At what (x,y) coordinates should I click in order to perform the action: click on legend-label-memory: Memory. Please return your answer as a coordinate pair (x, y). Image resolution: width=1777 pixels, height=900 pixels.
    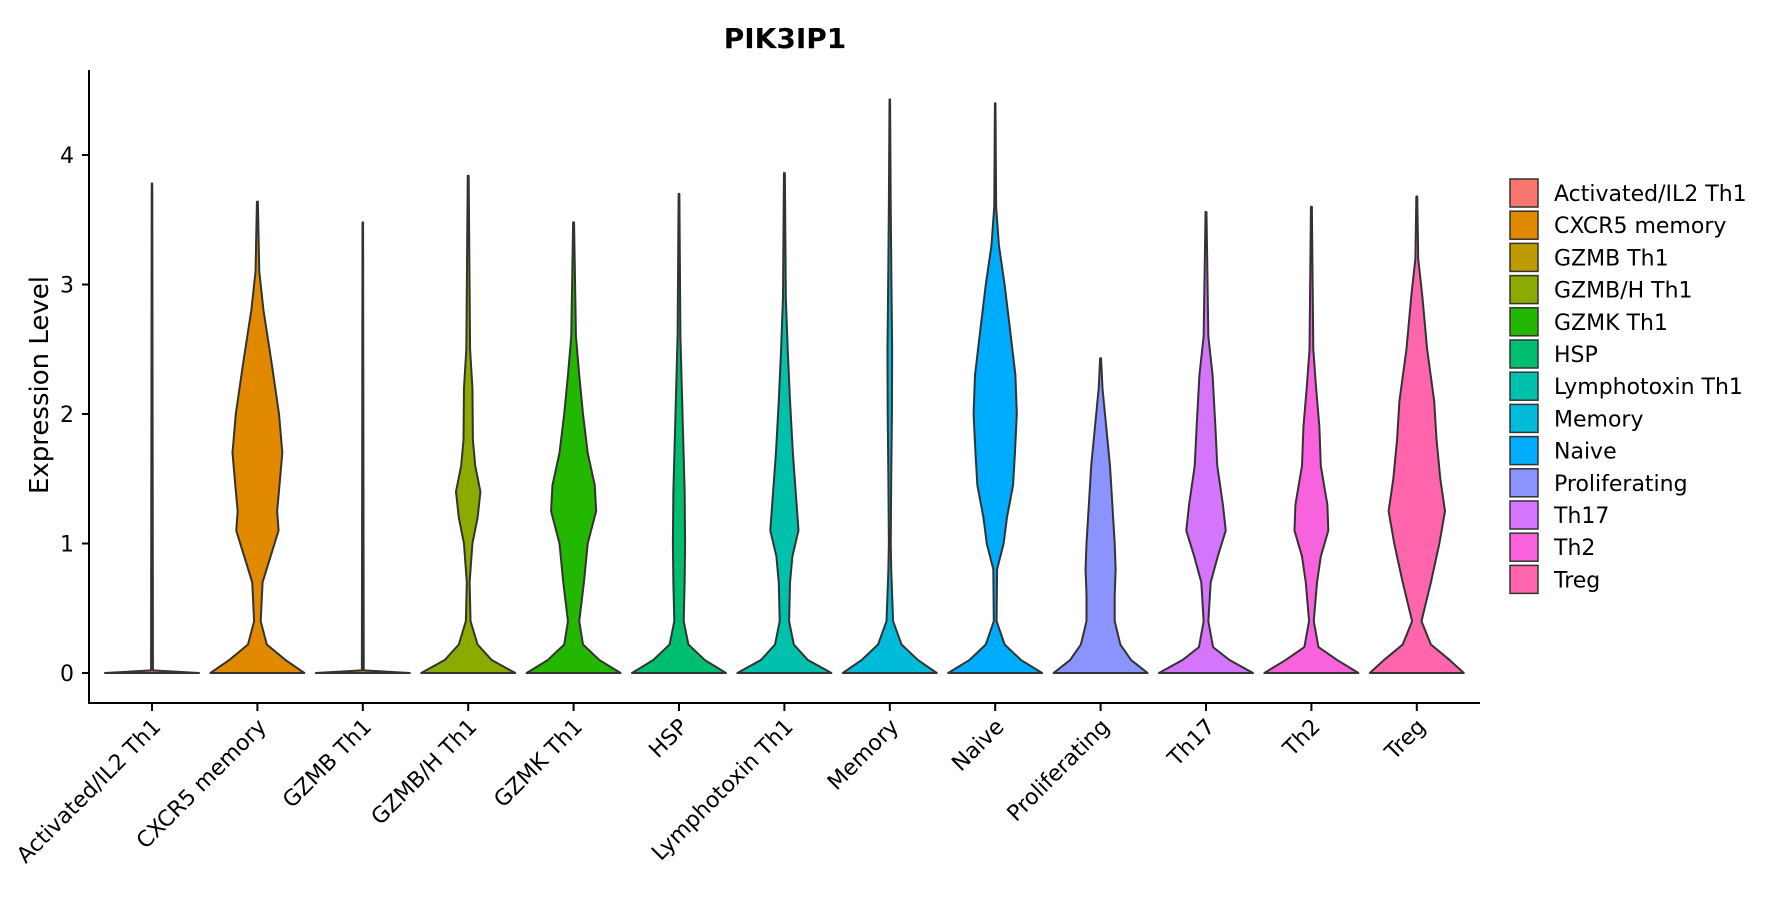
    Looking at the image, I should click on (1598, 419).